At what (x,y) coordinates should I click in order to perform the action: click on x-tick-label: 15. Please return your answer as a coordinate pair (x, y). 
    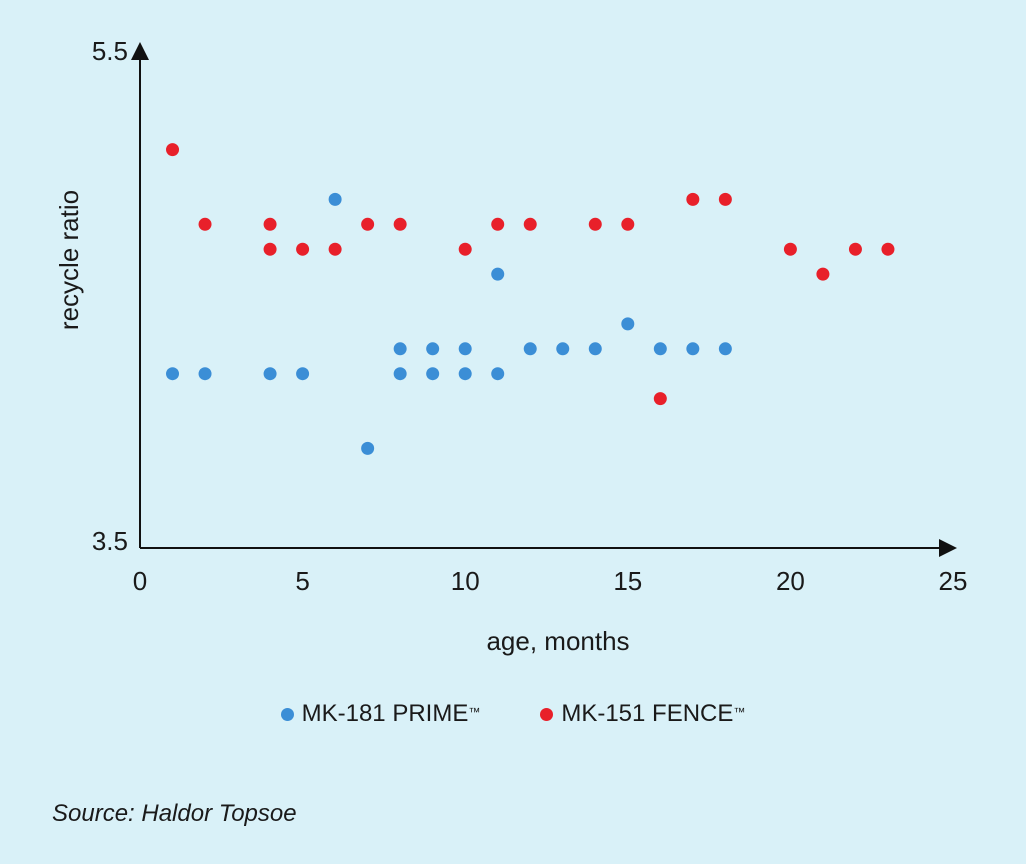
    Looking at the image, I should click on (627, 581).